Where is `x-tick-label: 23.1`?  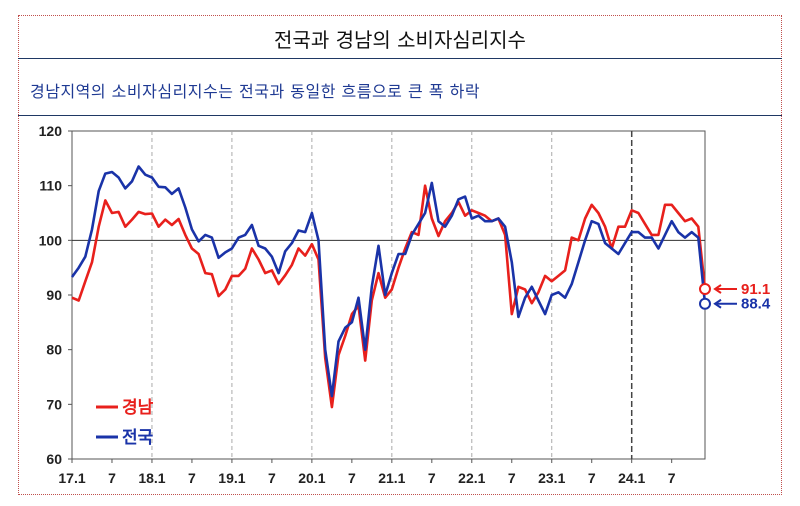 x-tick-label: 23.1 is located at coordinates (551, 478).